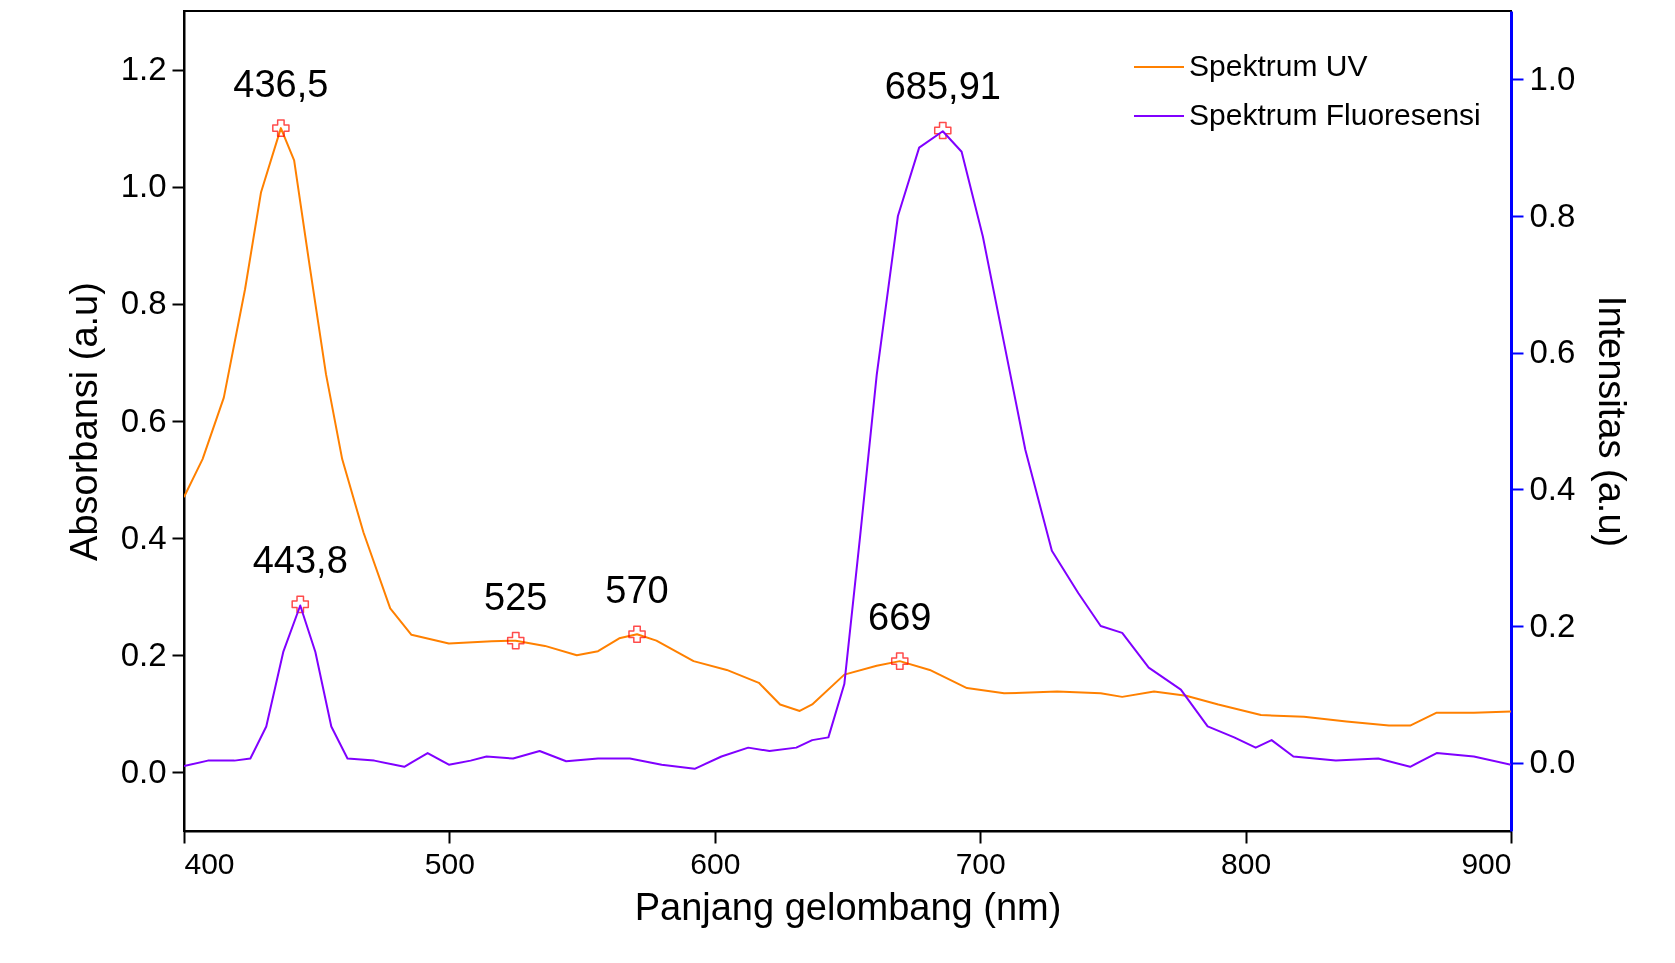 Image resolution: width=1675 pixels, height=963 pixels. What do you see at coordinates (715, 863) in the screenshot?
I see `x-tick-label: 600` at bounding box center [715, 863].